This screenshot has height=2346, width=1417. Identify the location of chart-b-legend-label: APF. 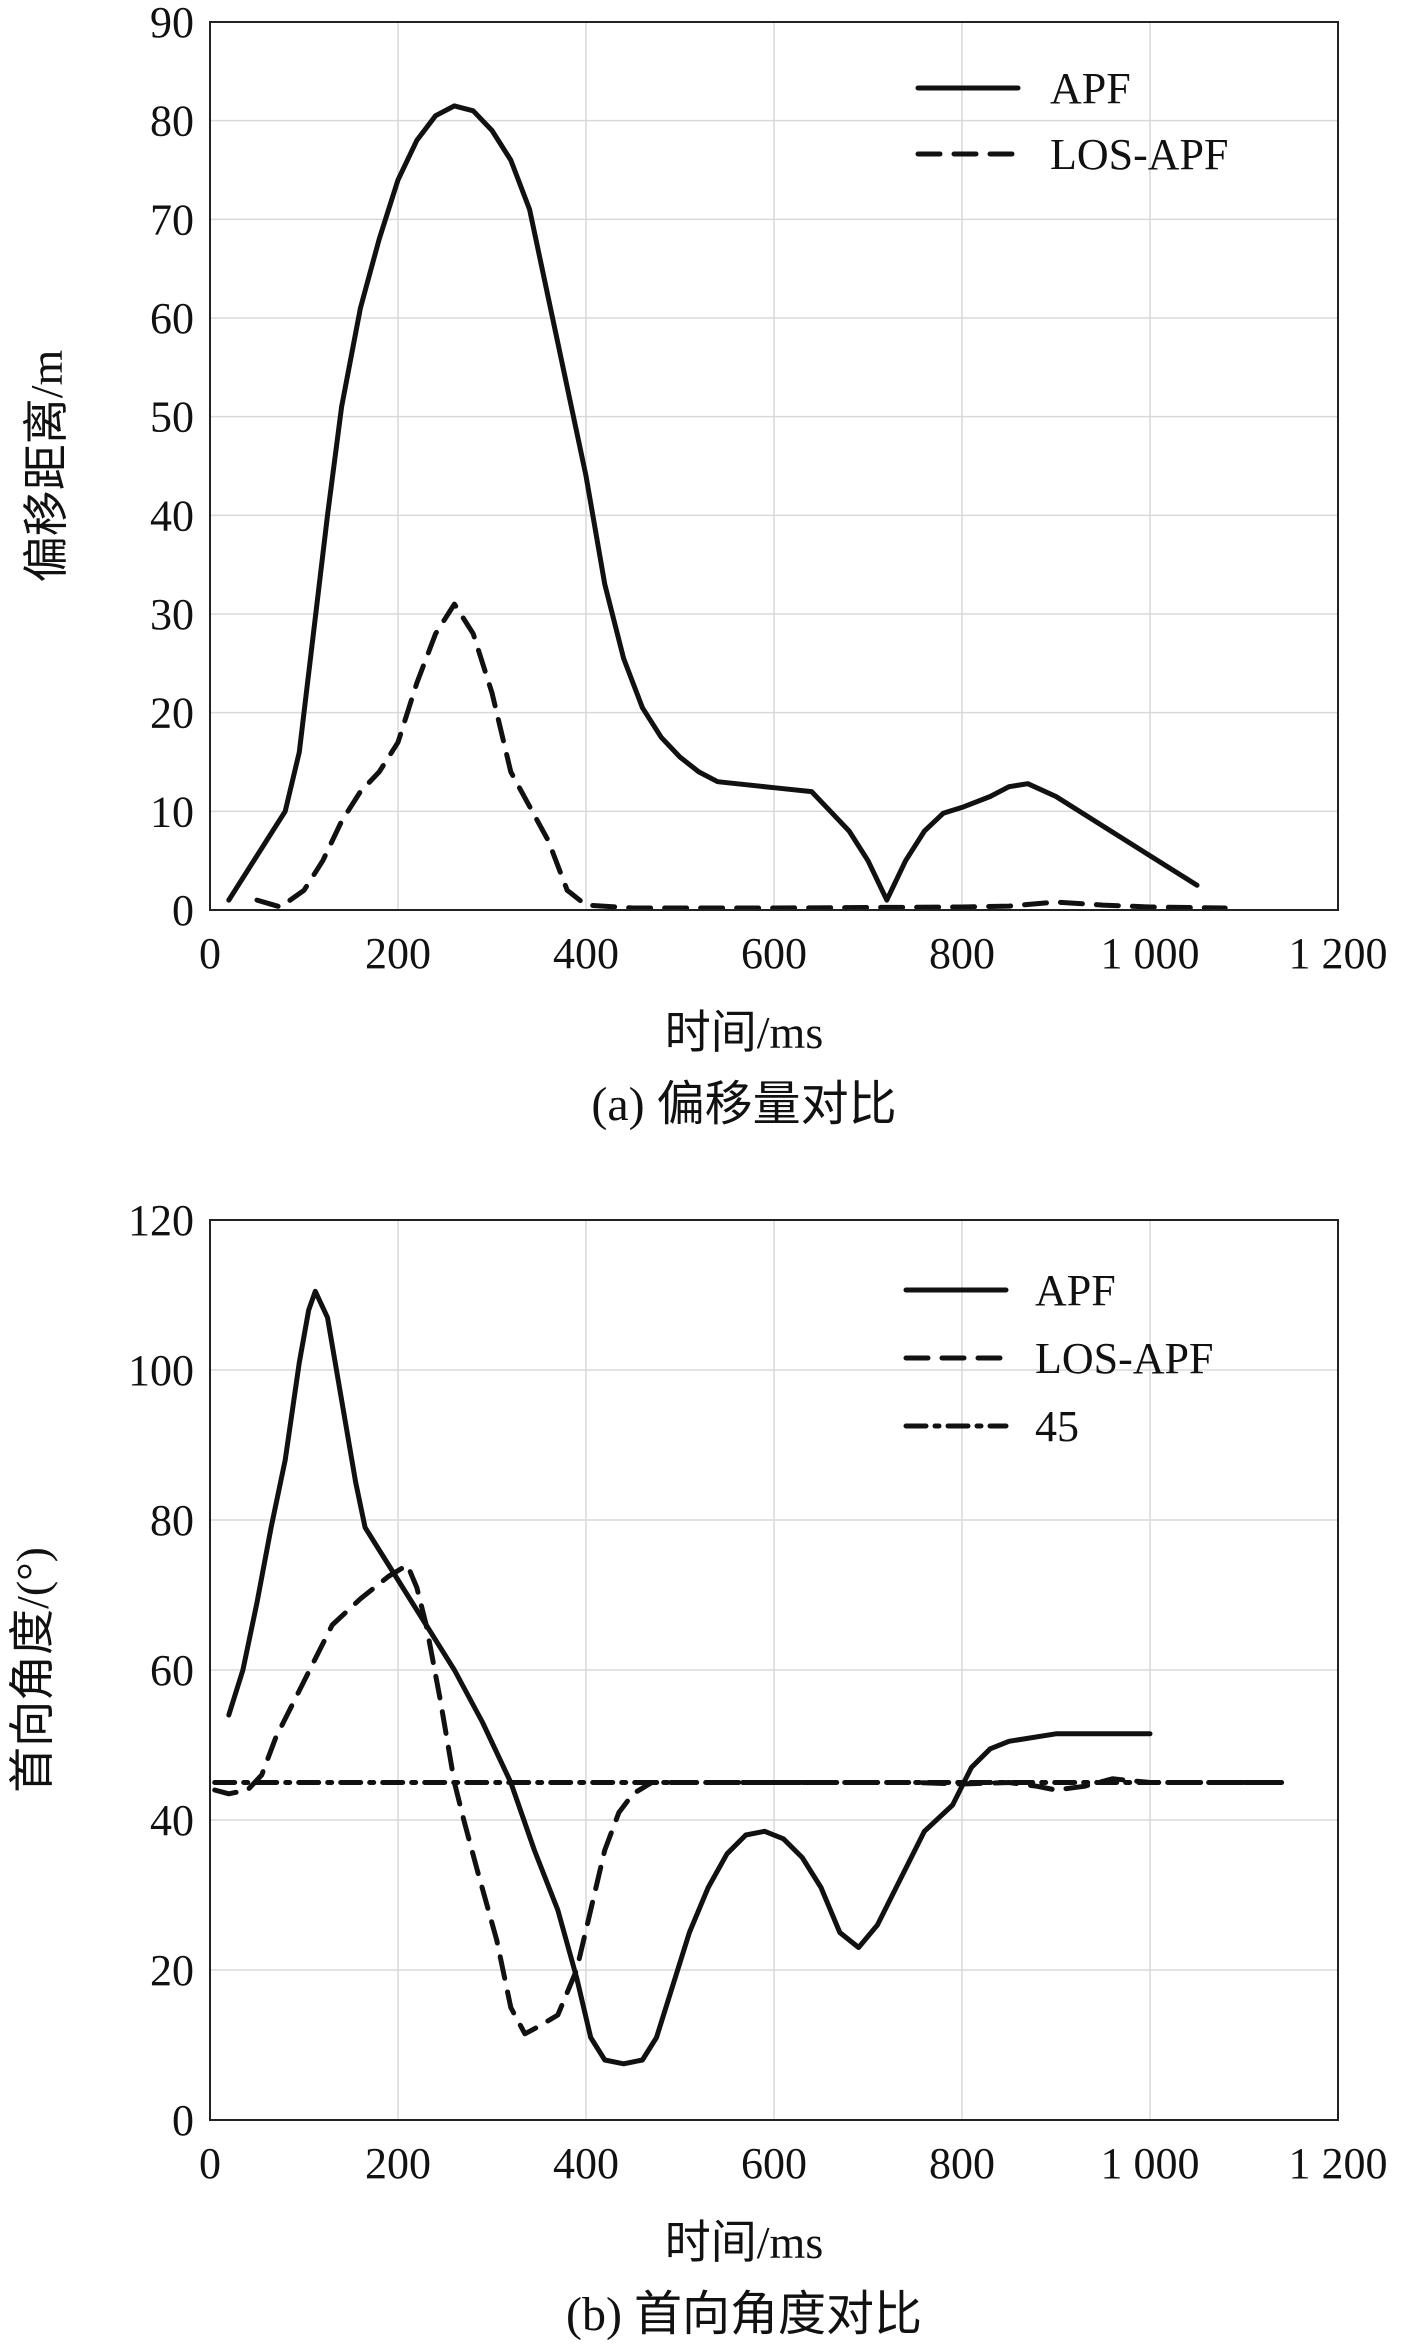
(1075, 1290).